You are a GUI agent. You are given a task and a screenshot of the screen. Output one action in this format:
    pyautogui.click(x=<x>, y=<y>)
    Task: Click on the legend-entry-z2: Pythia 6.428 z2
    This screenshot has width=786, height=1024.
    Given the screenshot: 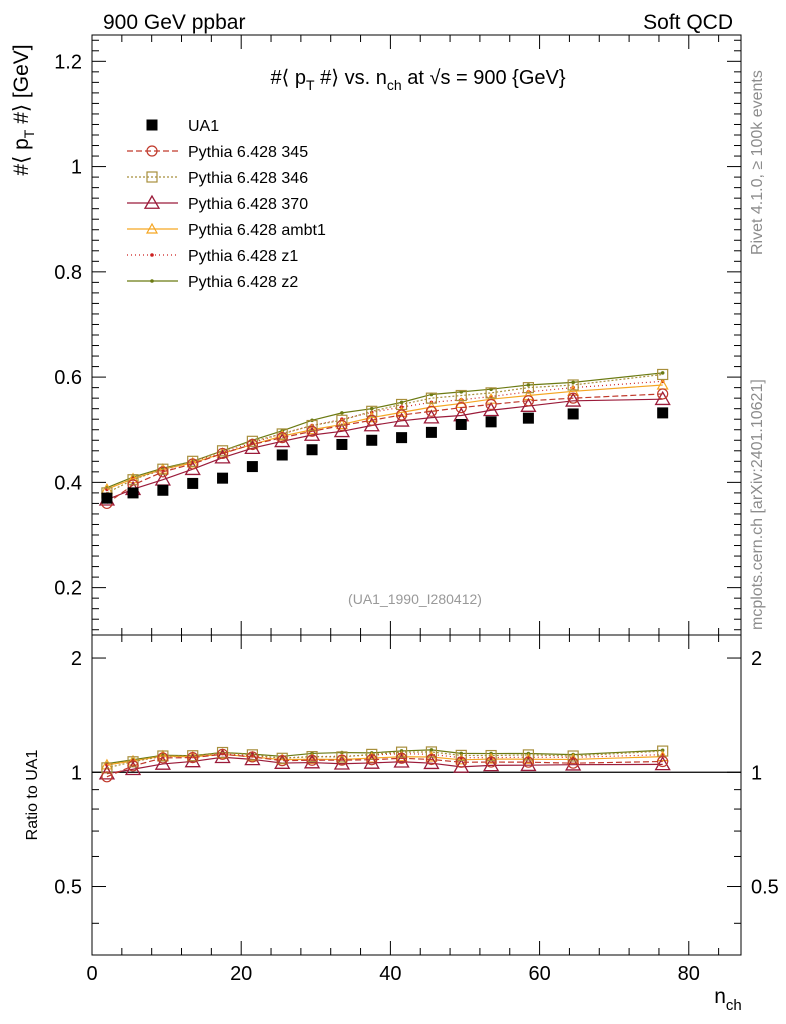 What is the action you would take?
    pyautogui.click(x=212, y=282)
    